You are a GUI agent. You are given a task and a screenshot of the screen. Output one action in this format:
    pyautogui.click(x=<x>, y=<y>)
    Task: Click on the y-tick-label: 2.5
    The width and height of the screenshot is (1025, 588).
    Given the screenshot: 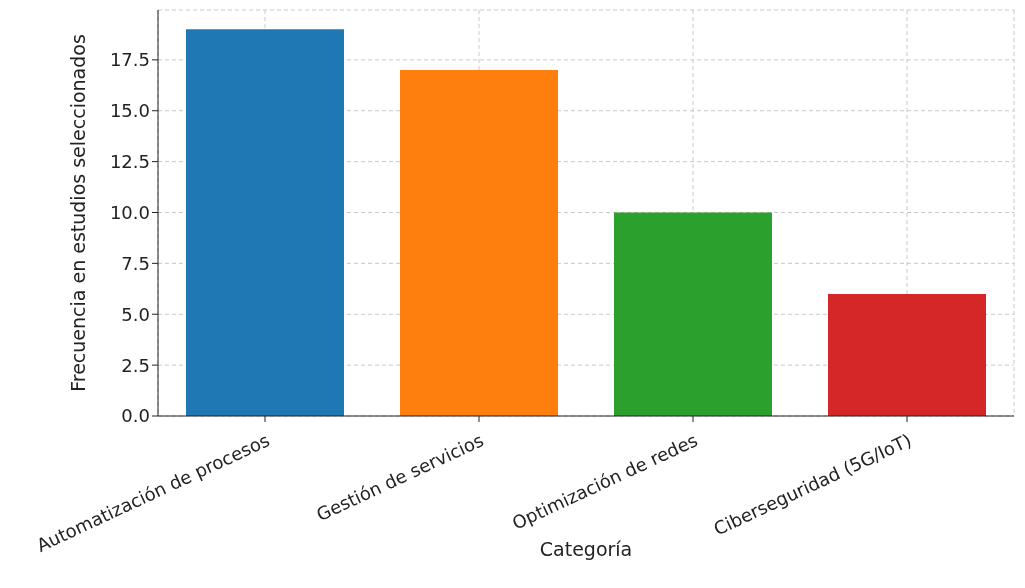 What is the action you would take?
    pyautogui.click(x=135, y=365)
    